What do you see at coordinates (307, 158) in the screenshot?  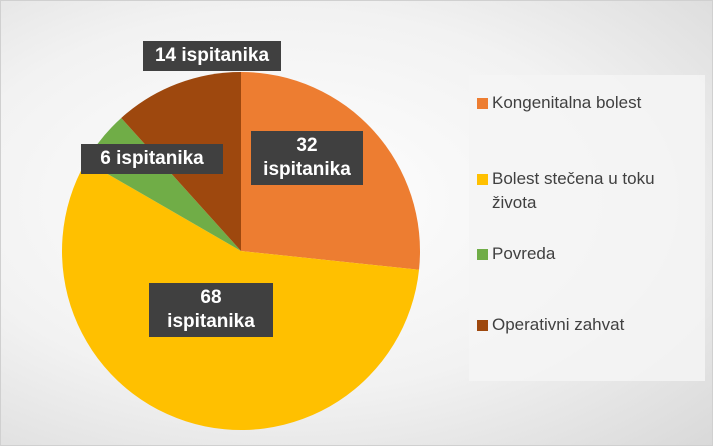 I see `data-label: 32 ispitanika` at bounding box center [307, 158].